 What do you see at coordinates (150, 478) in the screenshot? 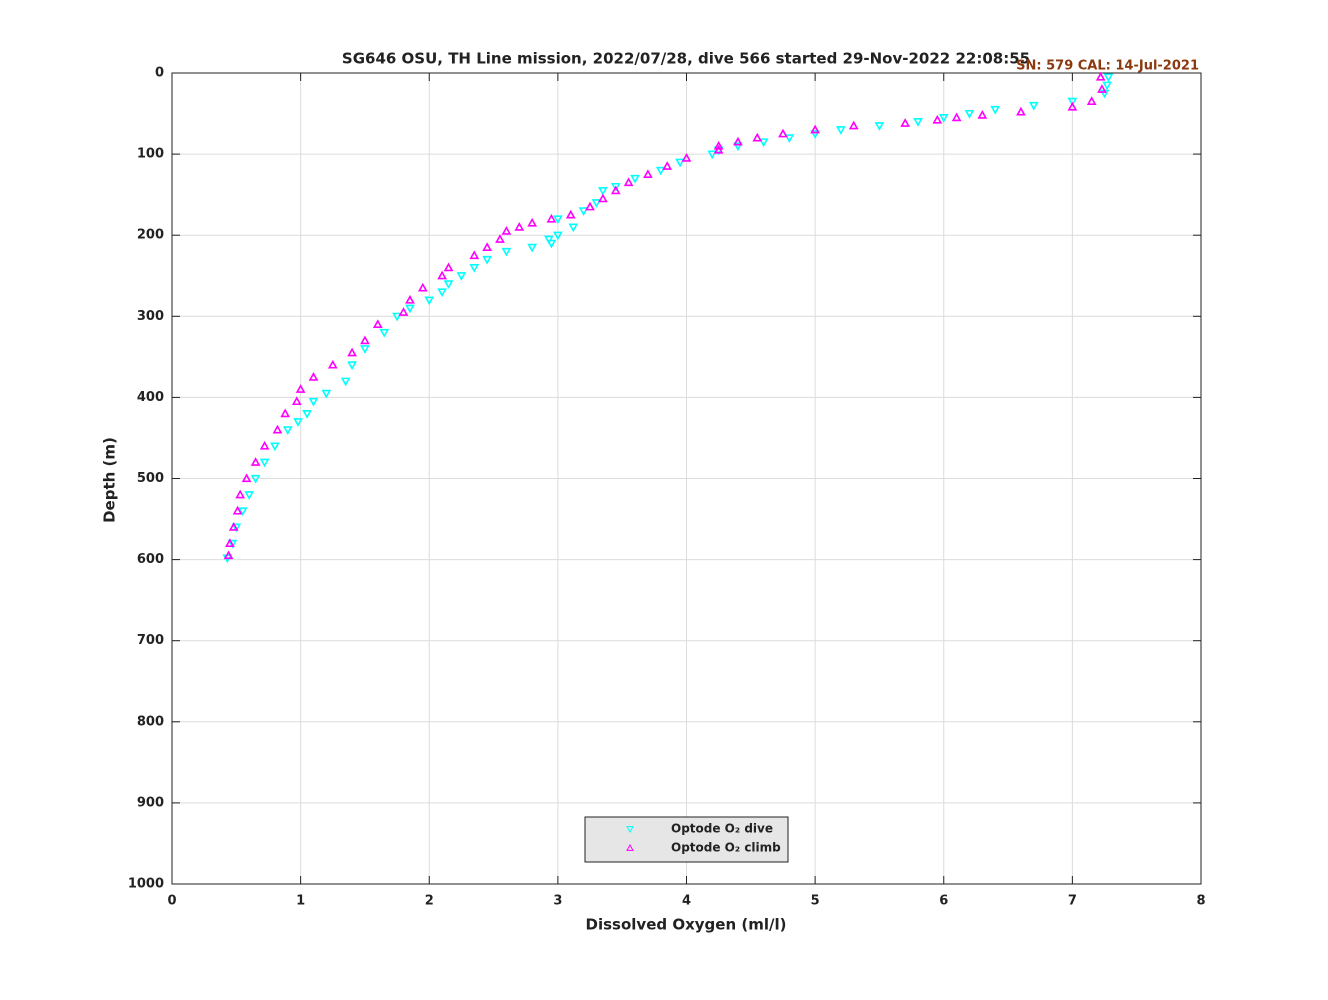
I see `y-tick-label: 500` at bounding box center [150, 478].